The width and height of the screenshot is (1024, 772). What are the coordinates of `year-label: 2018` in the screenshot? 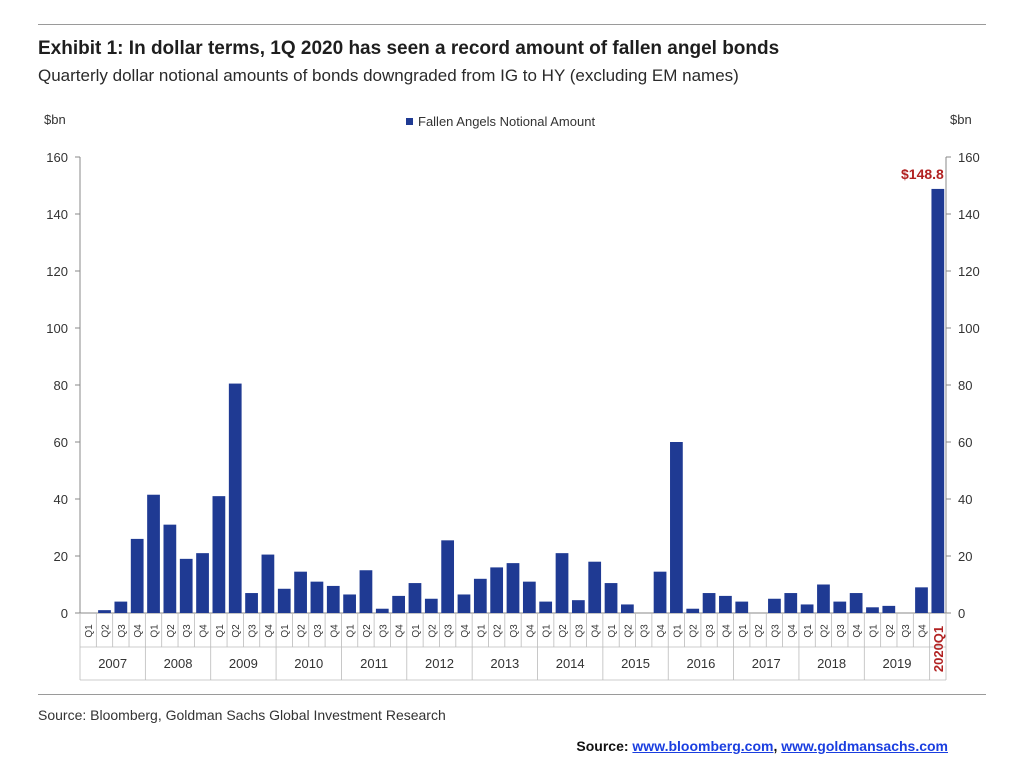 It's located at (831, 663).